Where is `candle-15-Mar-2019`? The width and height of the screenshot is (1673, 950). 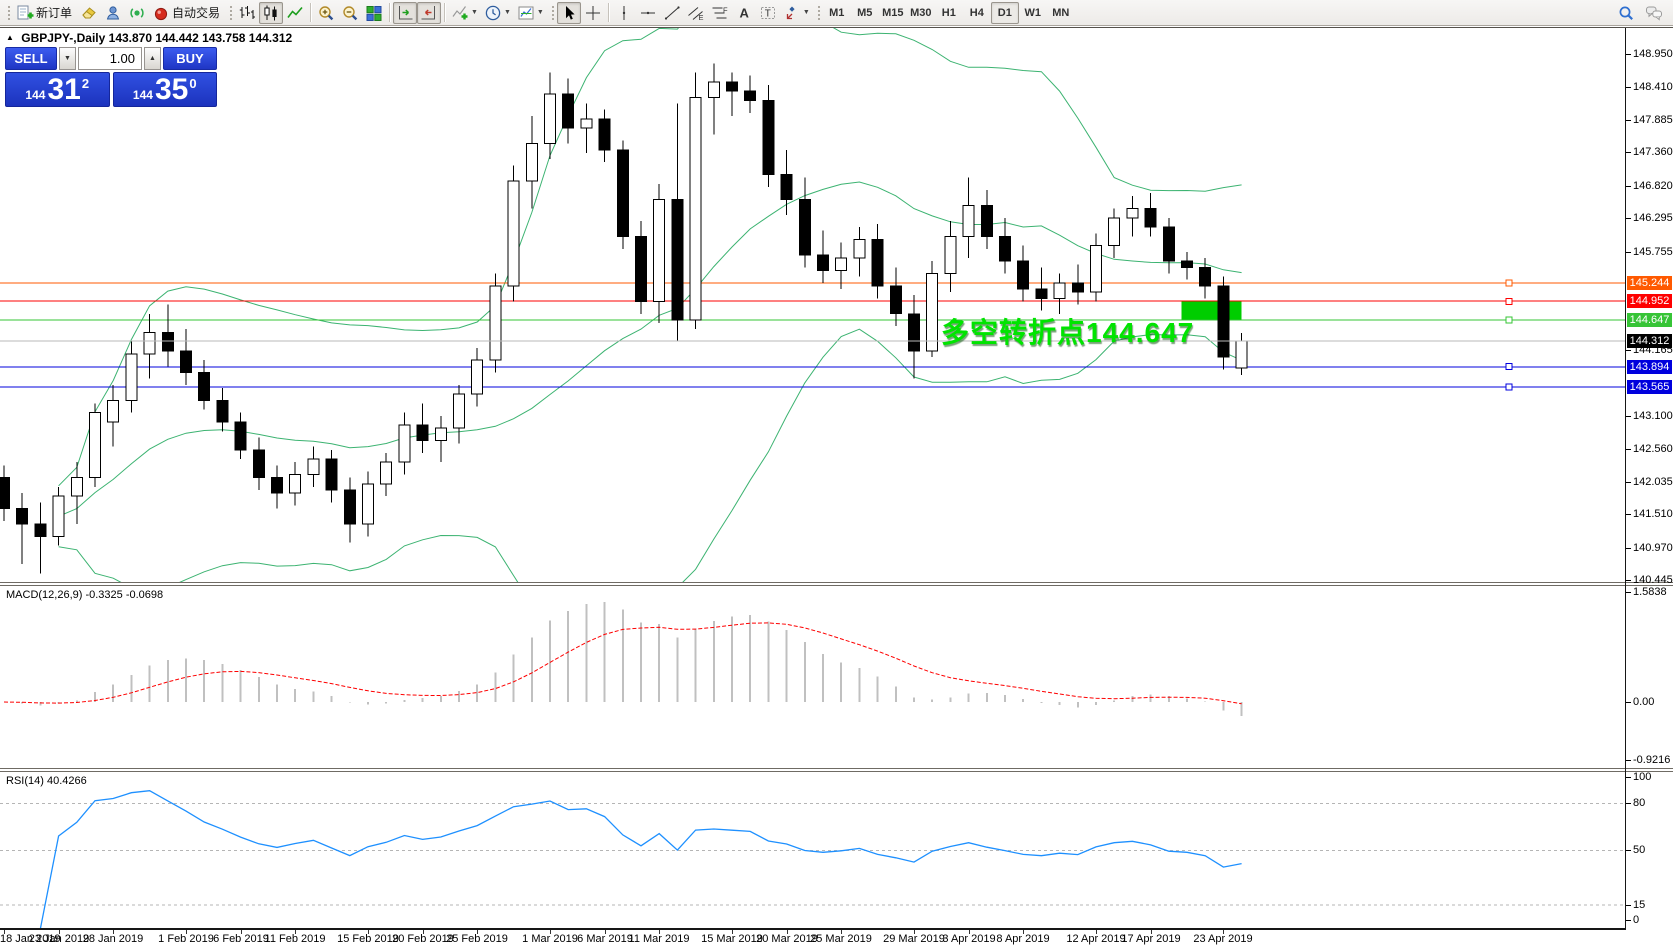
candle-15-Mar-2019 is located at coordinates (732, 94).